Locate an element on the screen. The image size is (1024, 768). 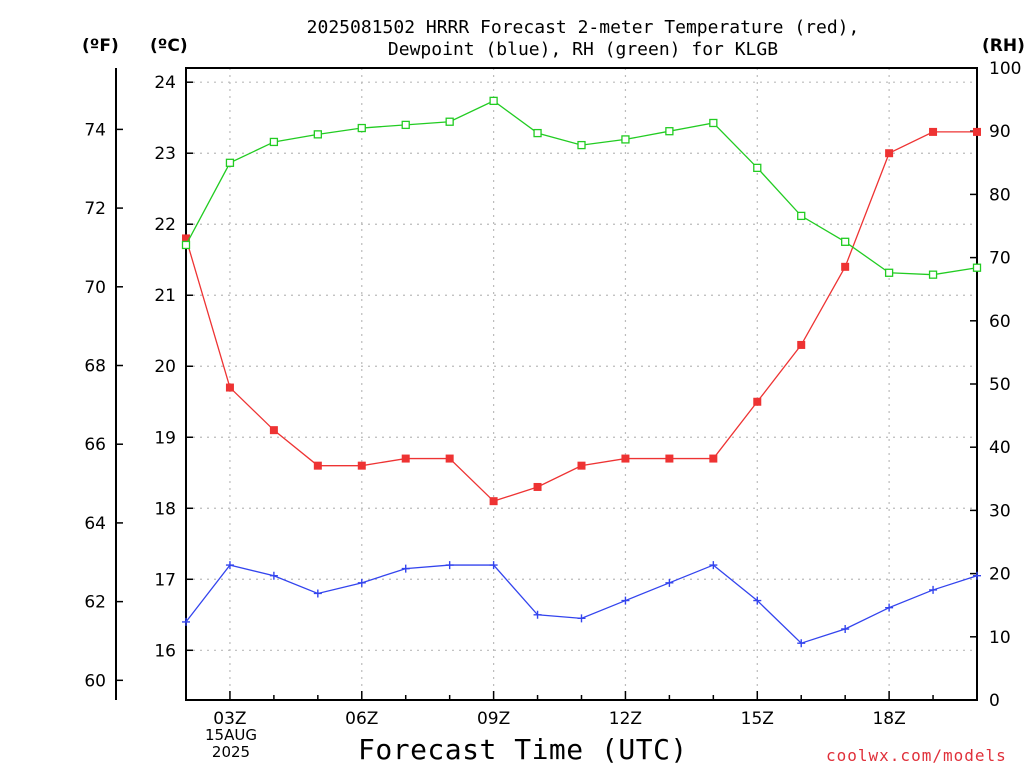
unit-label-rh: (RH) is located at coordinates (1003, 46).